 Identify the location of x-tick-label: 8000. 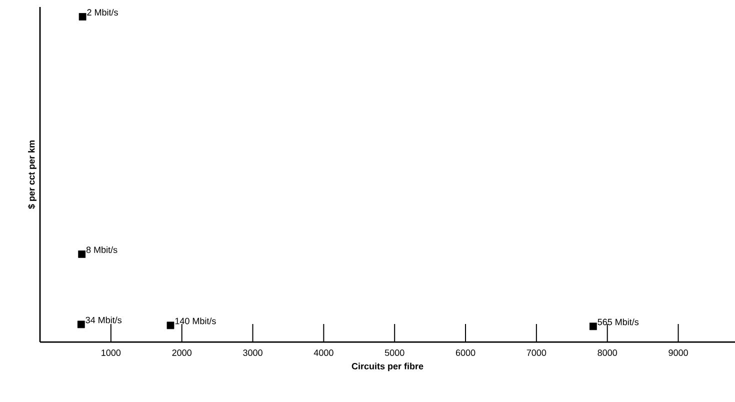
(608, 353).